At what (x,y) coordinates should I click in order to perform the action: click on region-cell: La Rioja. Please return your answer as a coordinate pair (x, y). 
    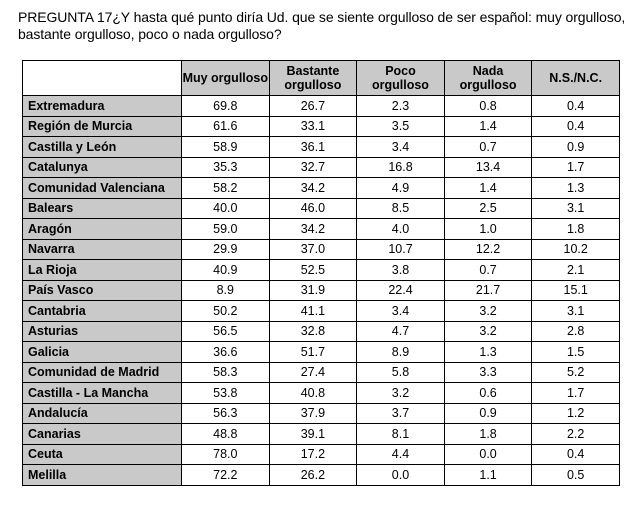
    Looking at the image, I should click on (102, 270).